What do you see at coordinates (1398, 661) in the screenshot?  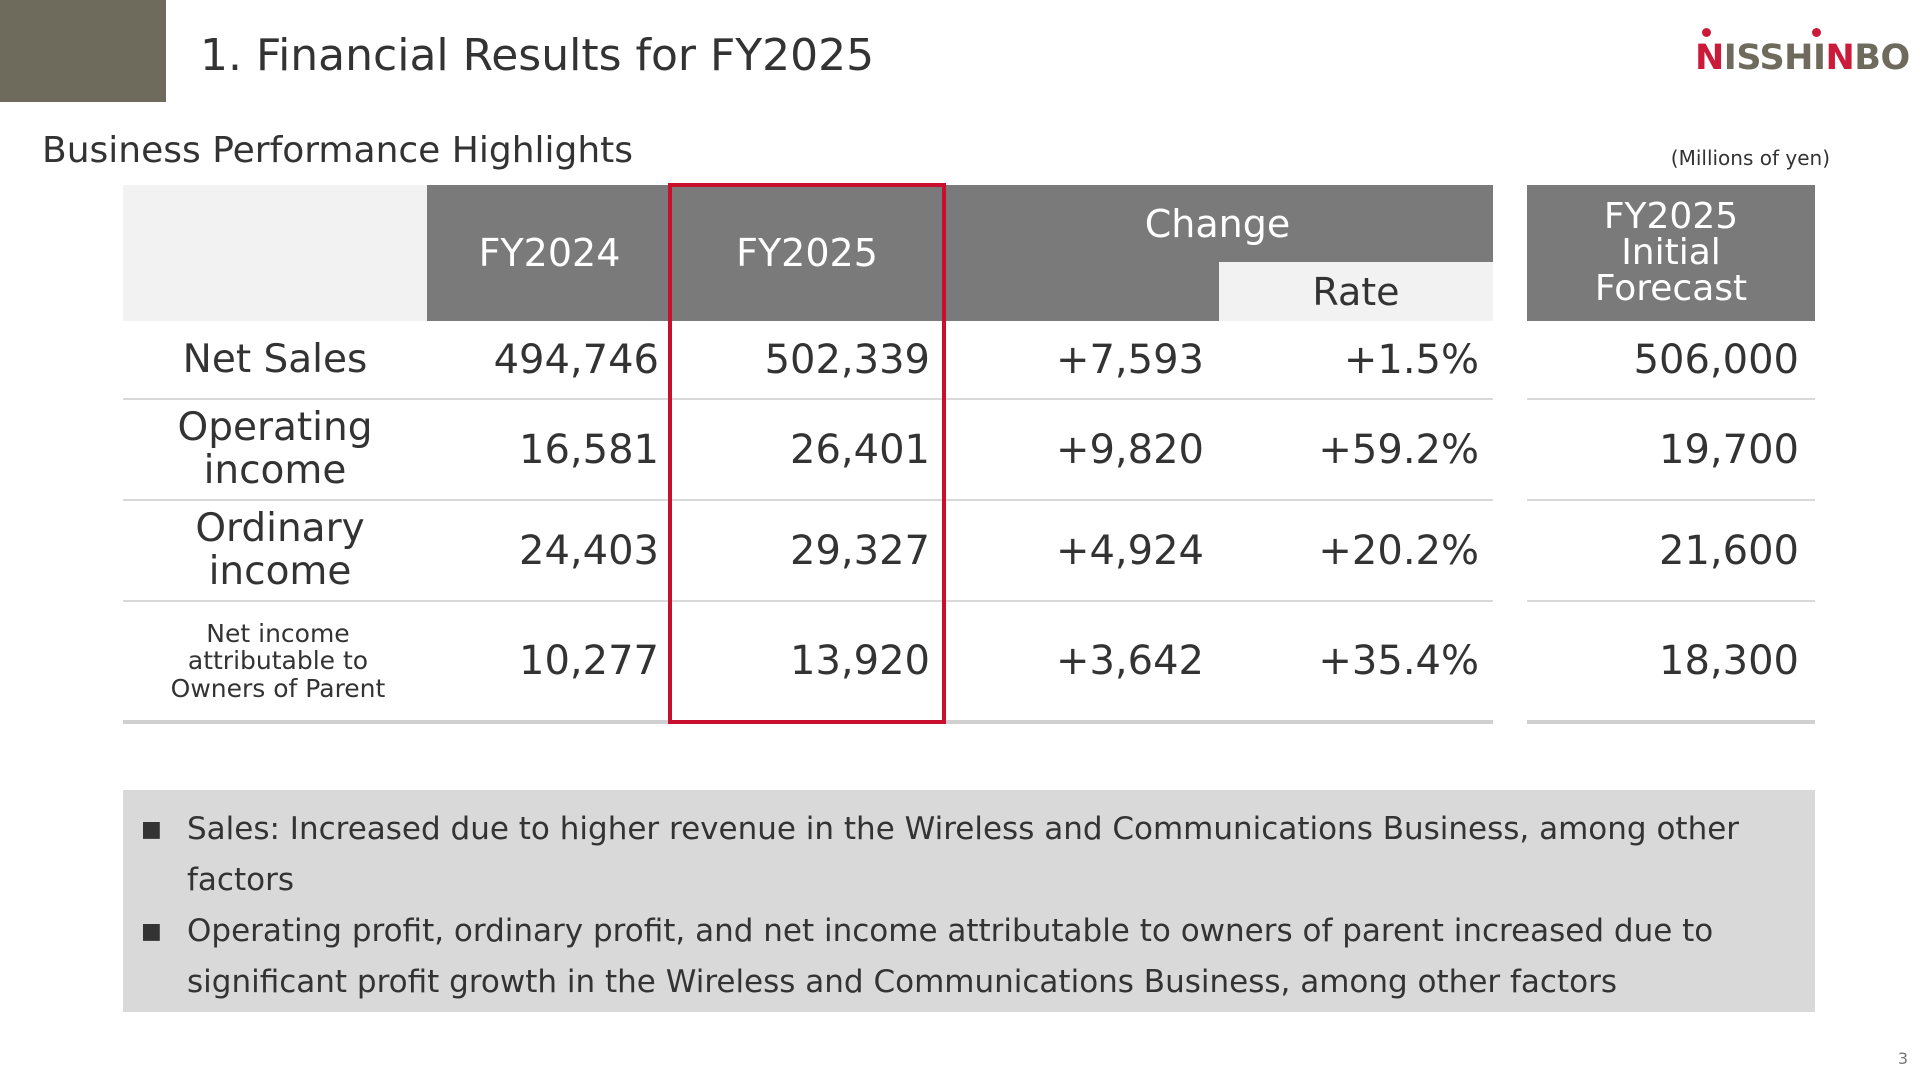 I see `rate-value: +35.4%` at bounding box center [1398, 661].